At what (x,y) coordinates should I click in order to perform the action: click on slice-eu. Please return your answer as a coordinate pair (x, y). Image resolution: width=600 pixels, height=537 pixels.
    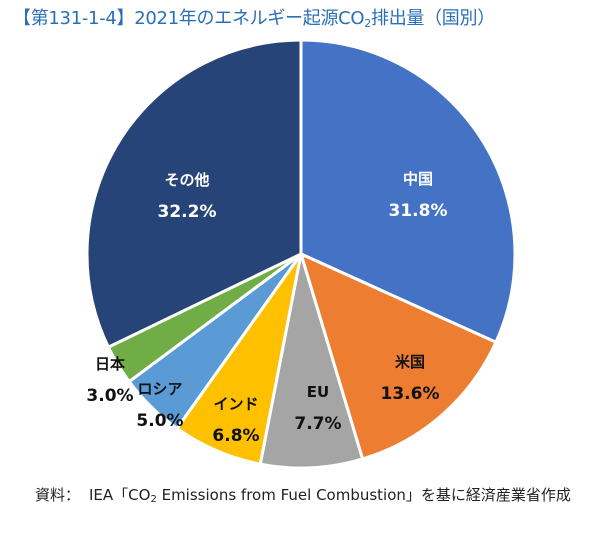
    Looking at the image, I should click on (311, 361).